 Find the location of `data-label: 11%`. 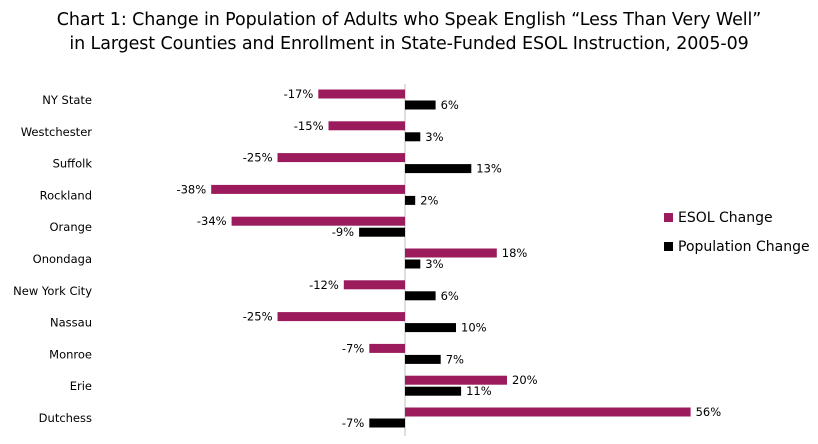

data-label: 11% is located at coordinates (479, 391).